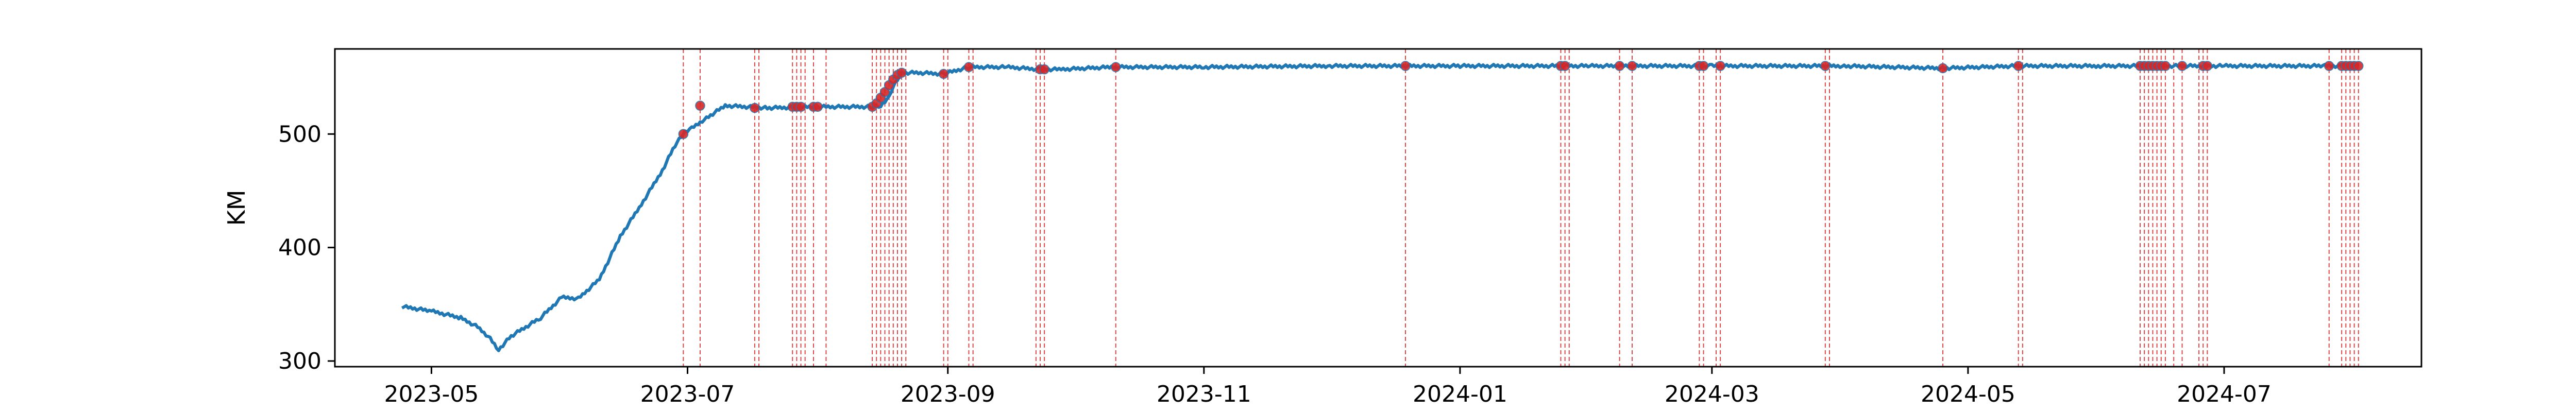 The width and height of the screenshot is (2576, 412). I want to click on y-tick-label: 500, so click(299, 134).